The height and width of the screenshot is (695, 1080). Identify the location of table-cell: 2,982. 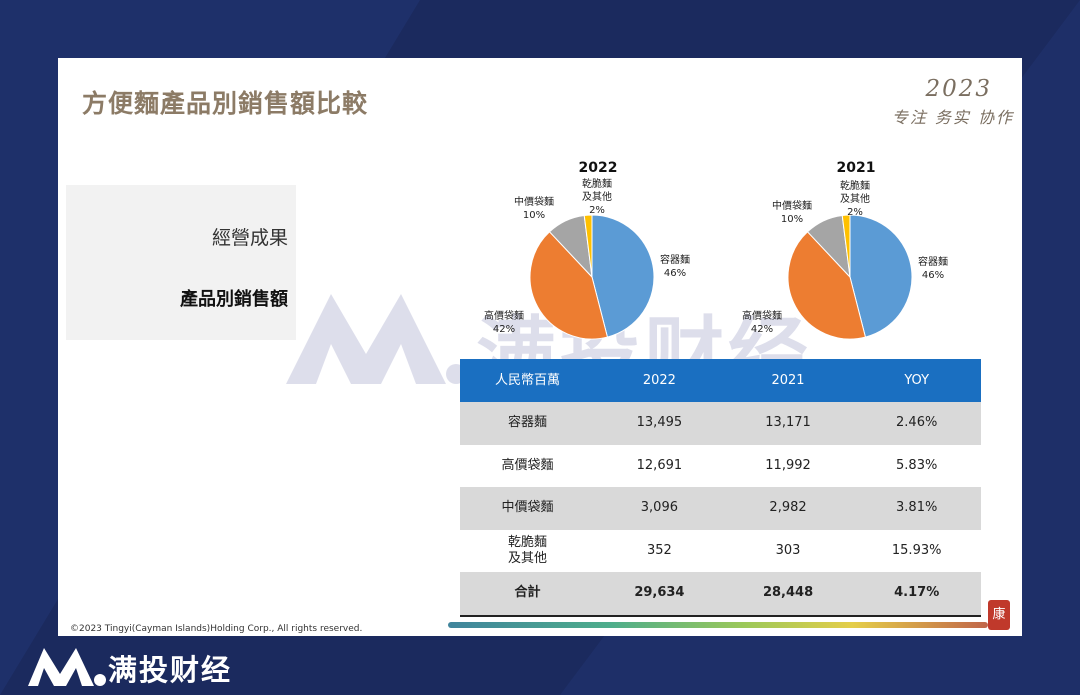
(788, 508).